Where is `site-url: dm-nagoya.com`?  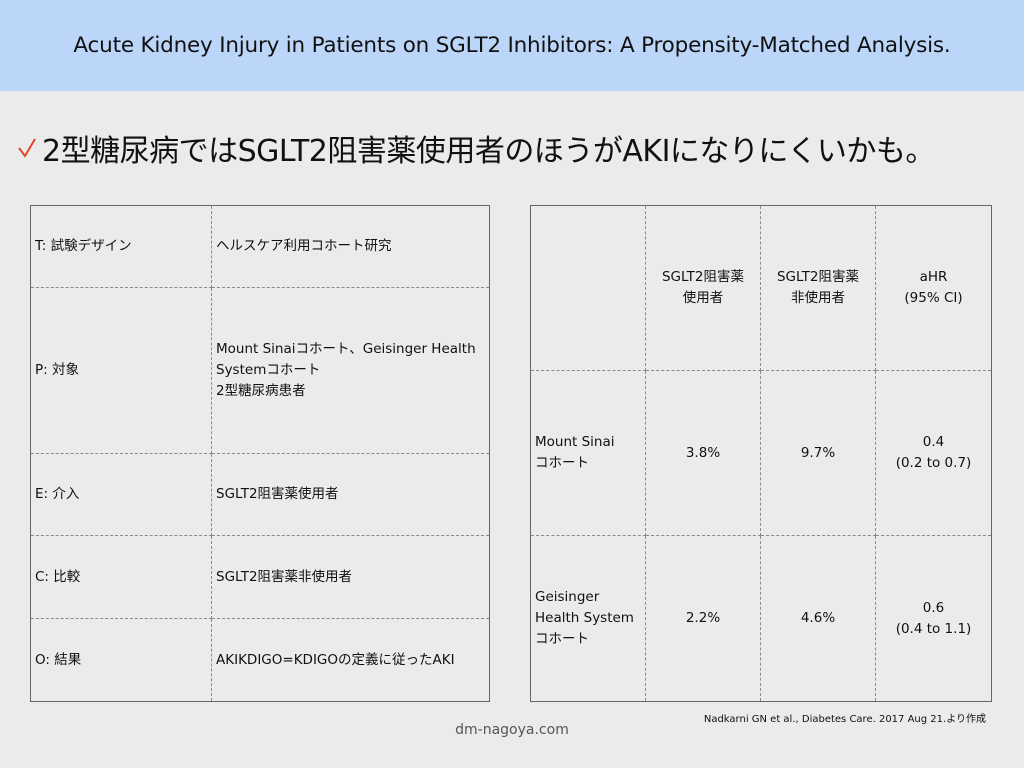
site-url: dm-nagoya.com is located at coordinates (512, 730).